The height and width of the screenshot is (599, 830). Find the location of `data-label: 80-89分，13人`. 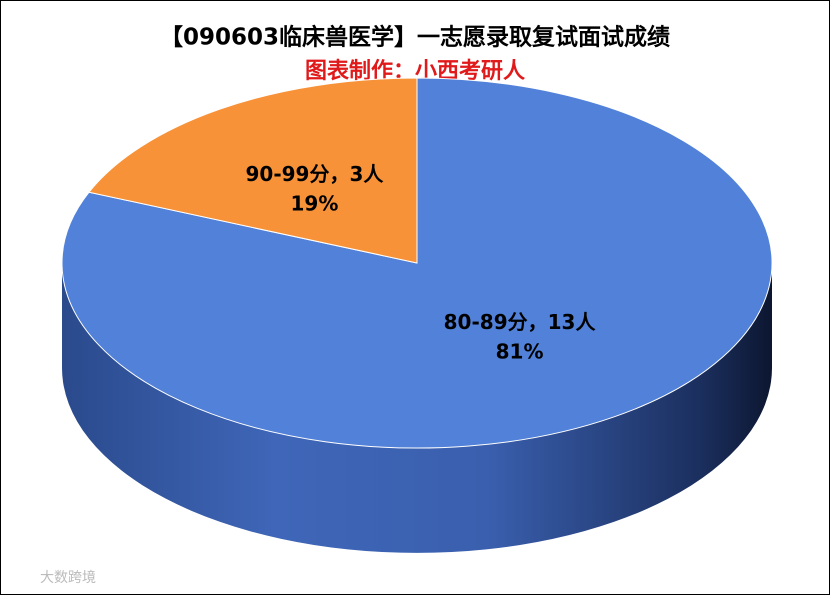

data-label: 80-89分，13人 is located at coordinates (520, 321).